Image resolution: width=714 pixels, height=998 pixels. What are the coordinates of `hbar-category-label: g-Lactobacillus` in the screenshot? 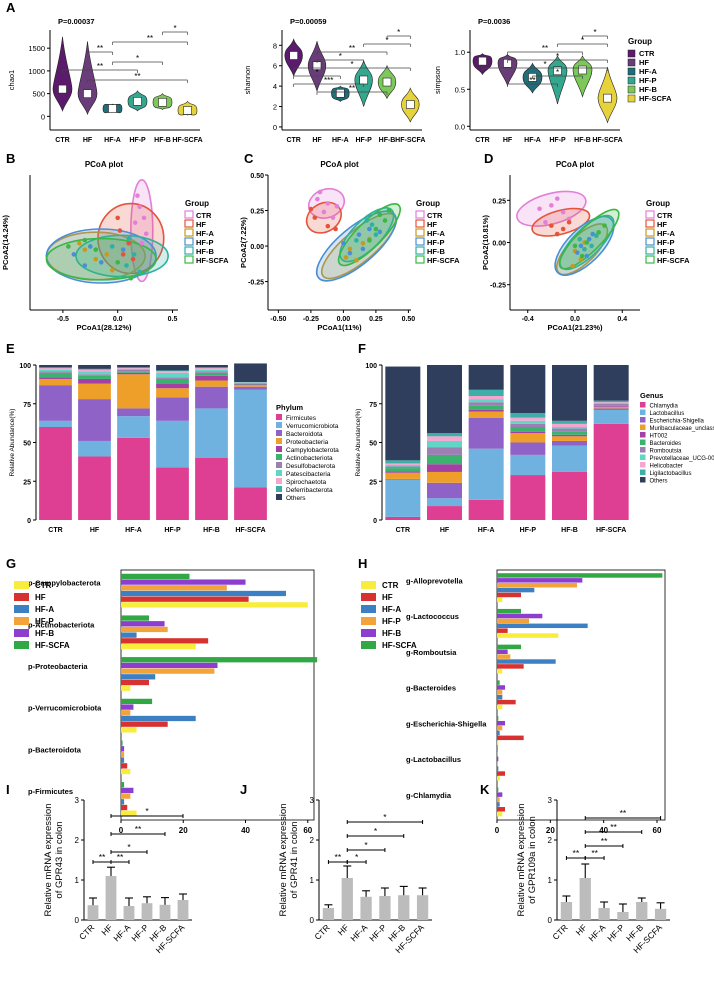 It's located at (433, 759).